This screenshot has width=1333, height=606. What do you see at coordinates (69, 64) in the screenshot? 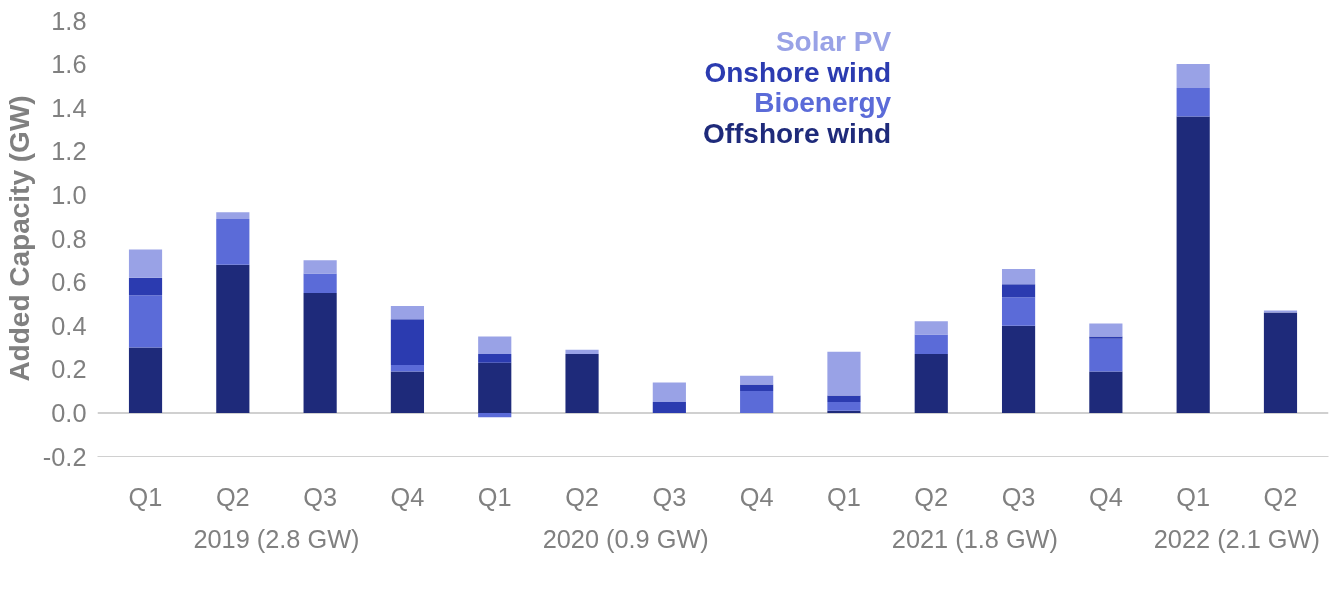
I see `y-tick-label: 1.6` at bounding box center [69, 64].